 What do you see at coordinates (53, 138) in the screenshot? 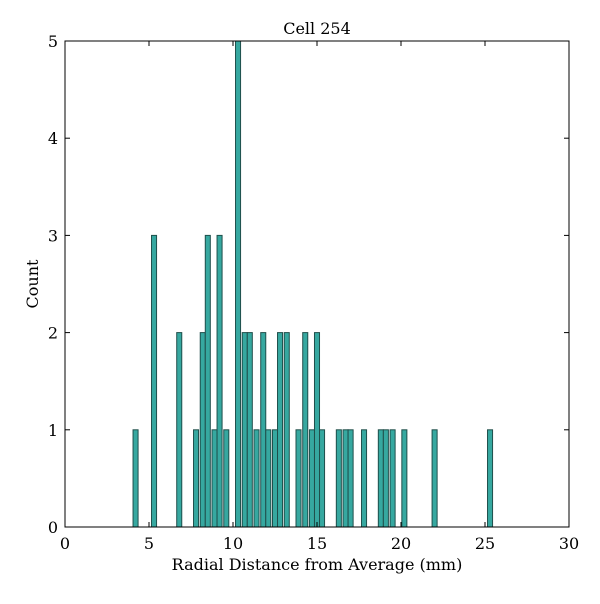
I see `y-tick-label: 4` at bounding box center [53, 138].